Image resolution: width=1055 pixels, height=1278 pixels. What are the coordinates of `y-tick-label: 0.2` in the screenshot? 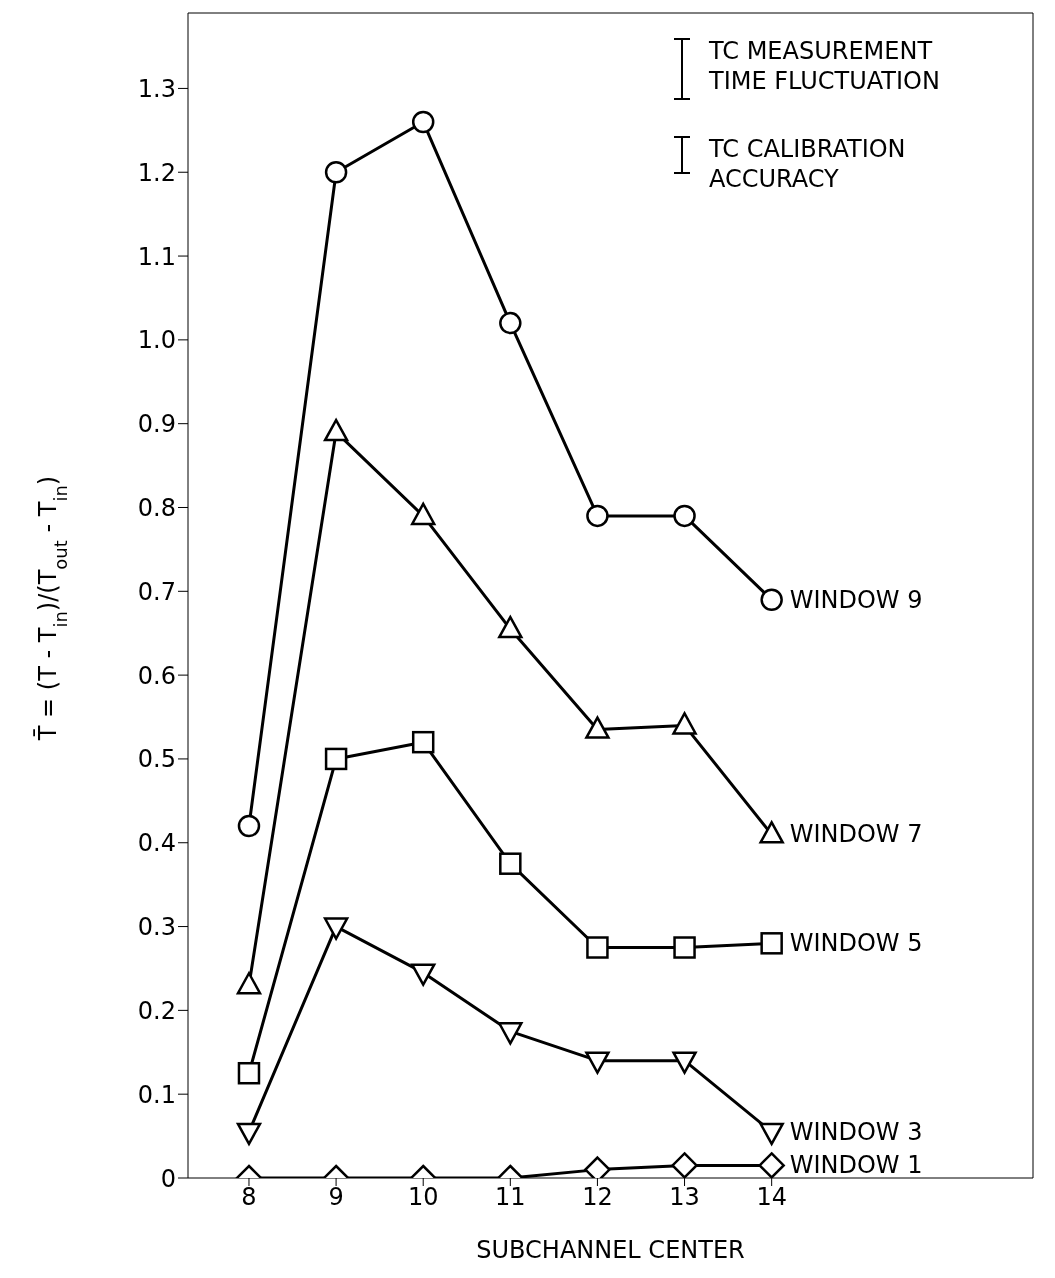 It's located at (156, 1010).